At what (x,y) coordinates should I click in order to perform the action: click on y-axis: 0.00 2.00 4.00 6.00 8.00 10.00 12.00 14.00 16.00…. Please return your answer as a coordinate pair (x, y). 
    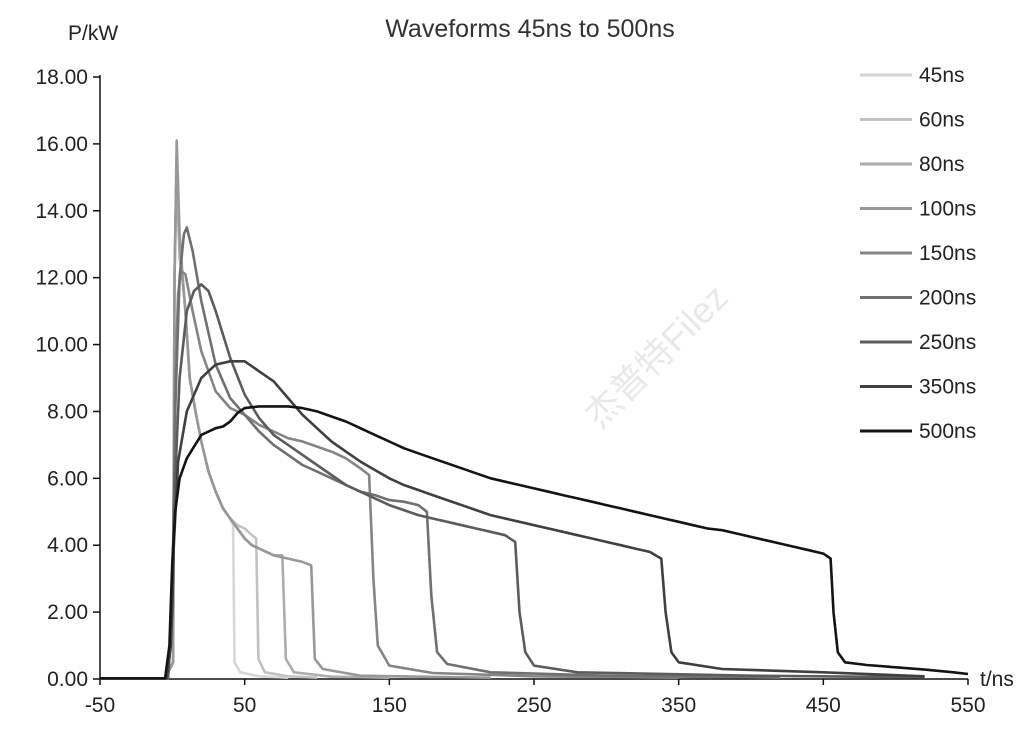
    Looking at the image, I should click on (68, 378).